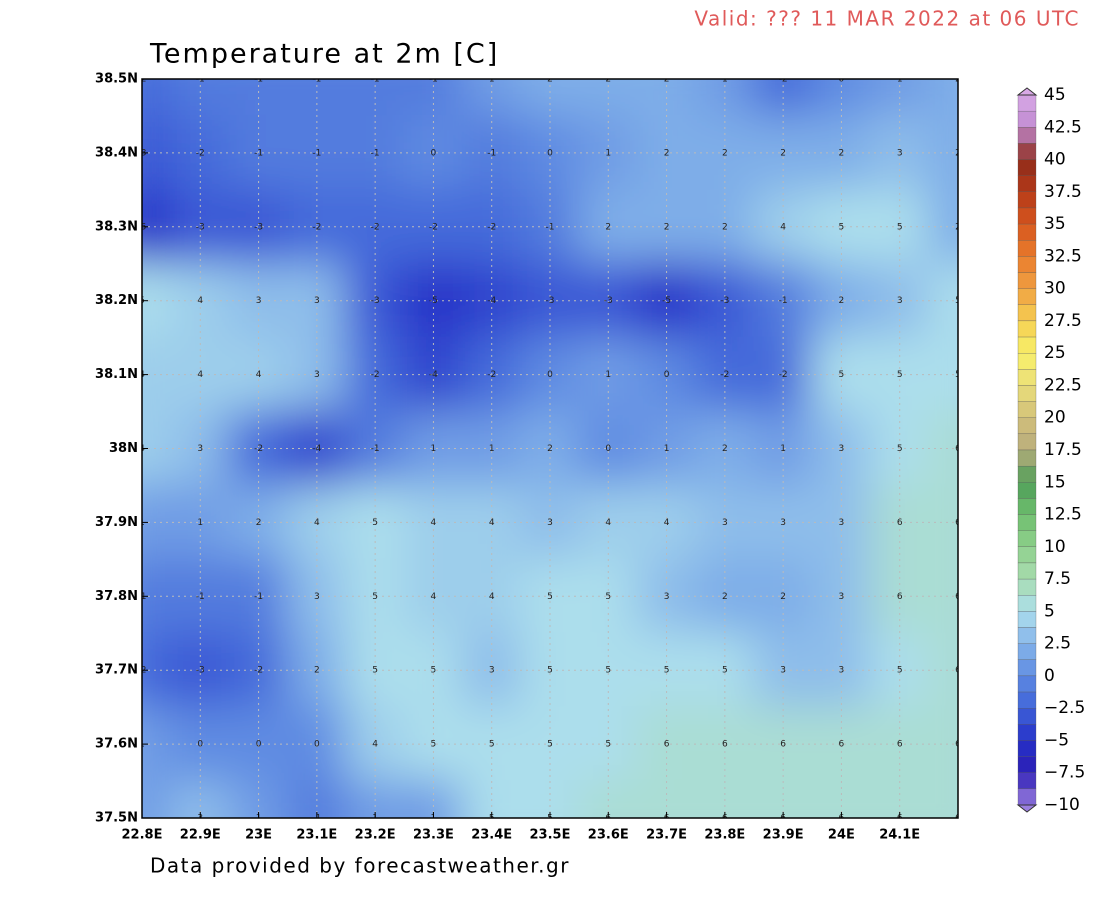 This screenshot has width=1100, height=900. Describe the element at coordinates (1055, 418) in the screenshot. I see `colorbar-label: 20` at that location.